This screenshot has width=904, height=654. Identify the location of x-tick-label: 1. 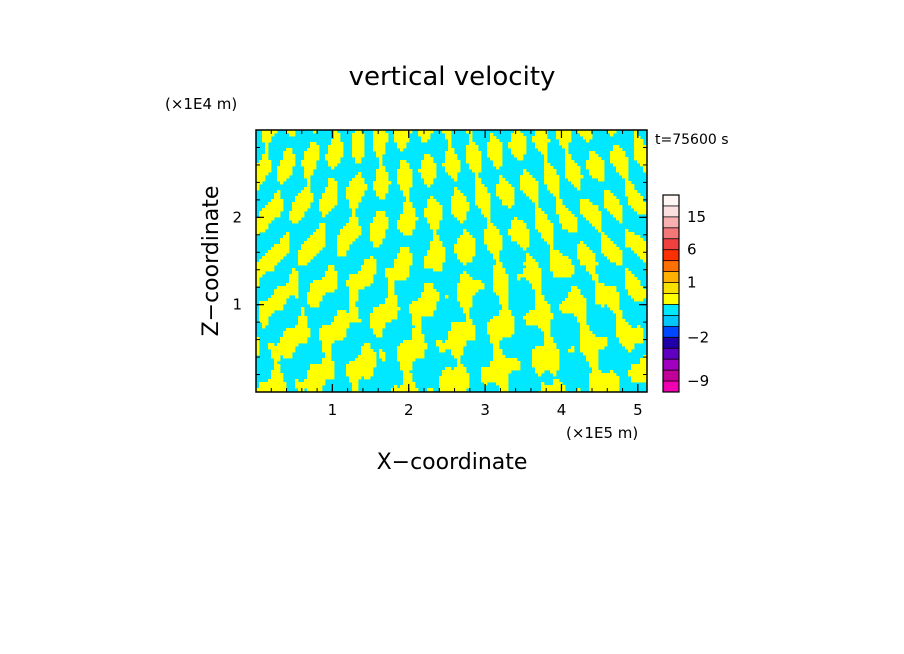
(333, 410).